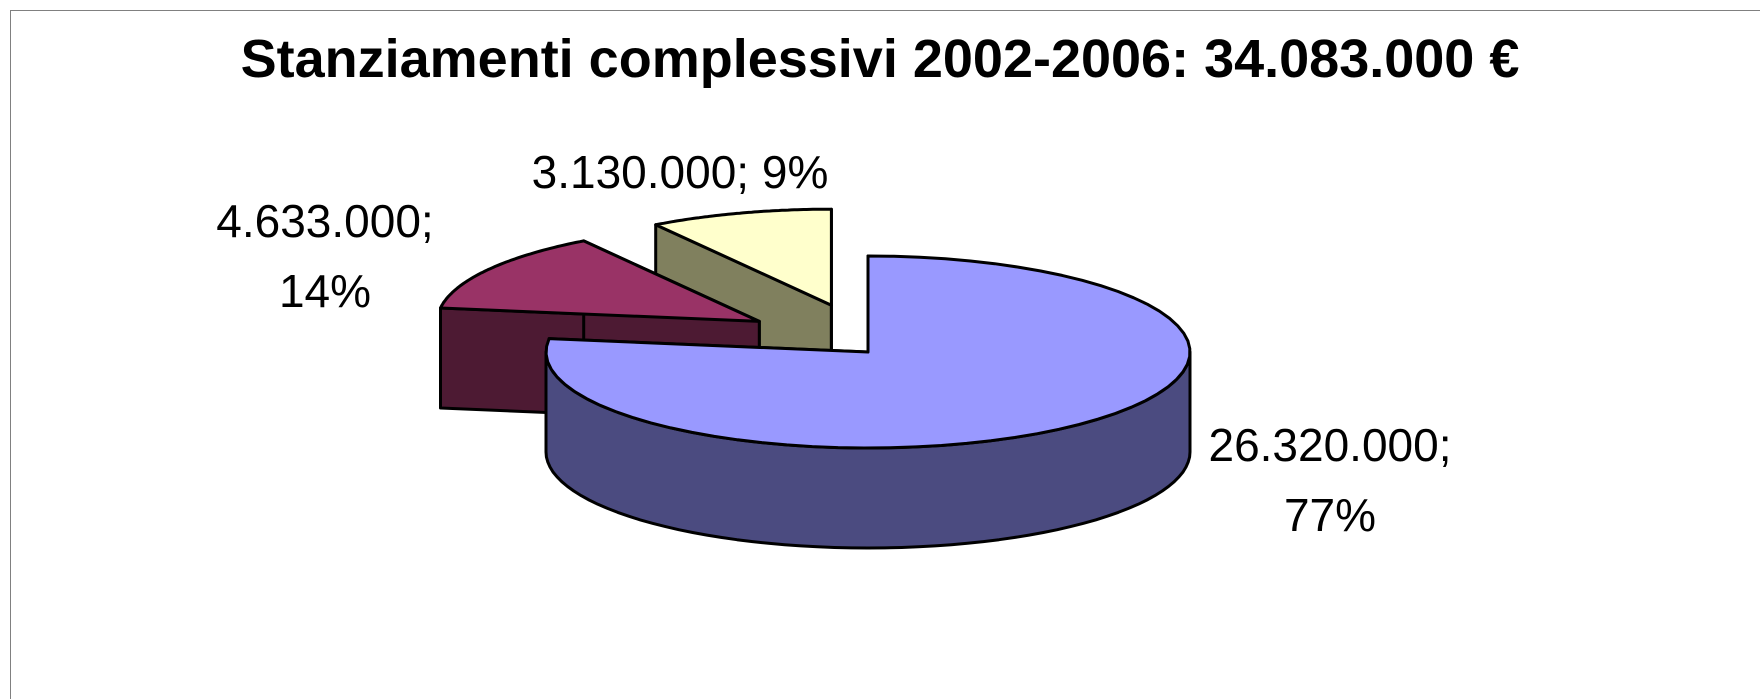 The image size is (1760, 699). I want to click on data-label: 4.633.000; 14%, so click(325, 256).